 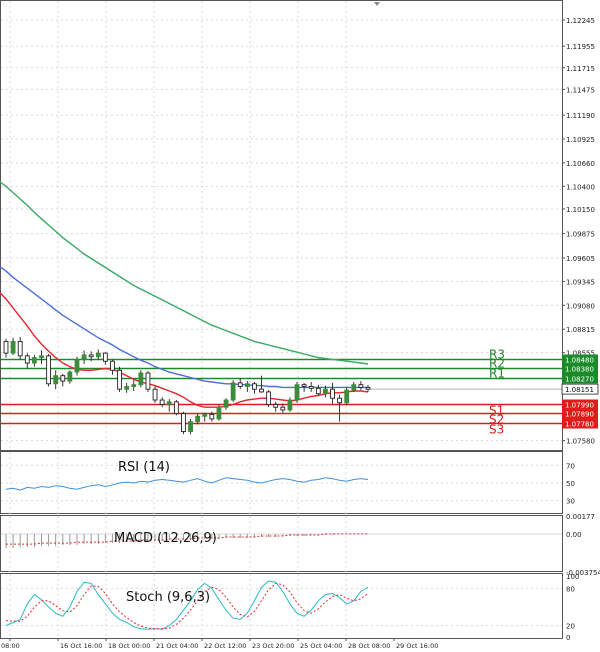 I want to click on rsi-label: RSI (14), so click(x=144, y=467).